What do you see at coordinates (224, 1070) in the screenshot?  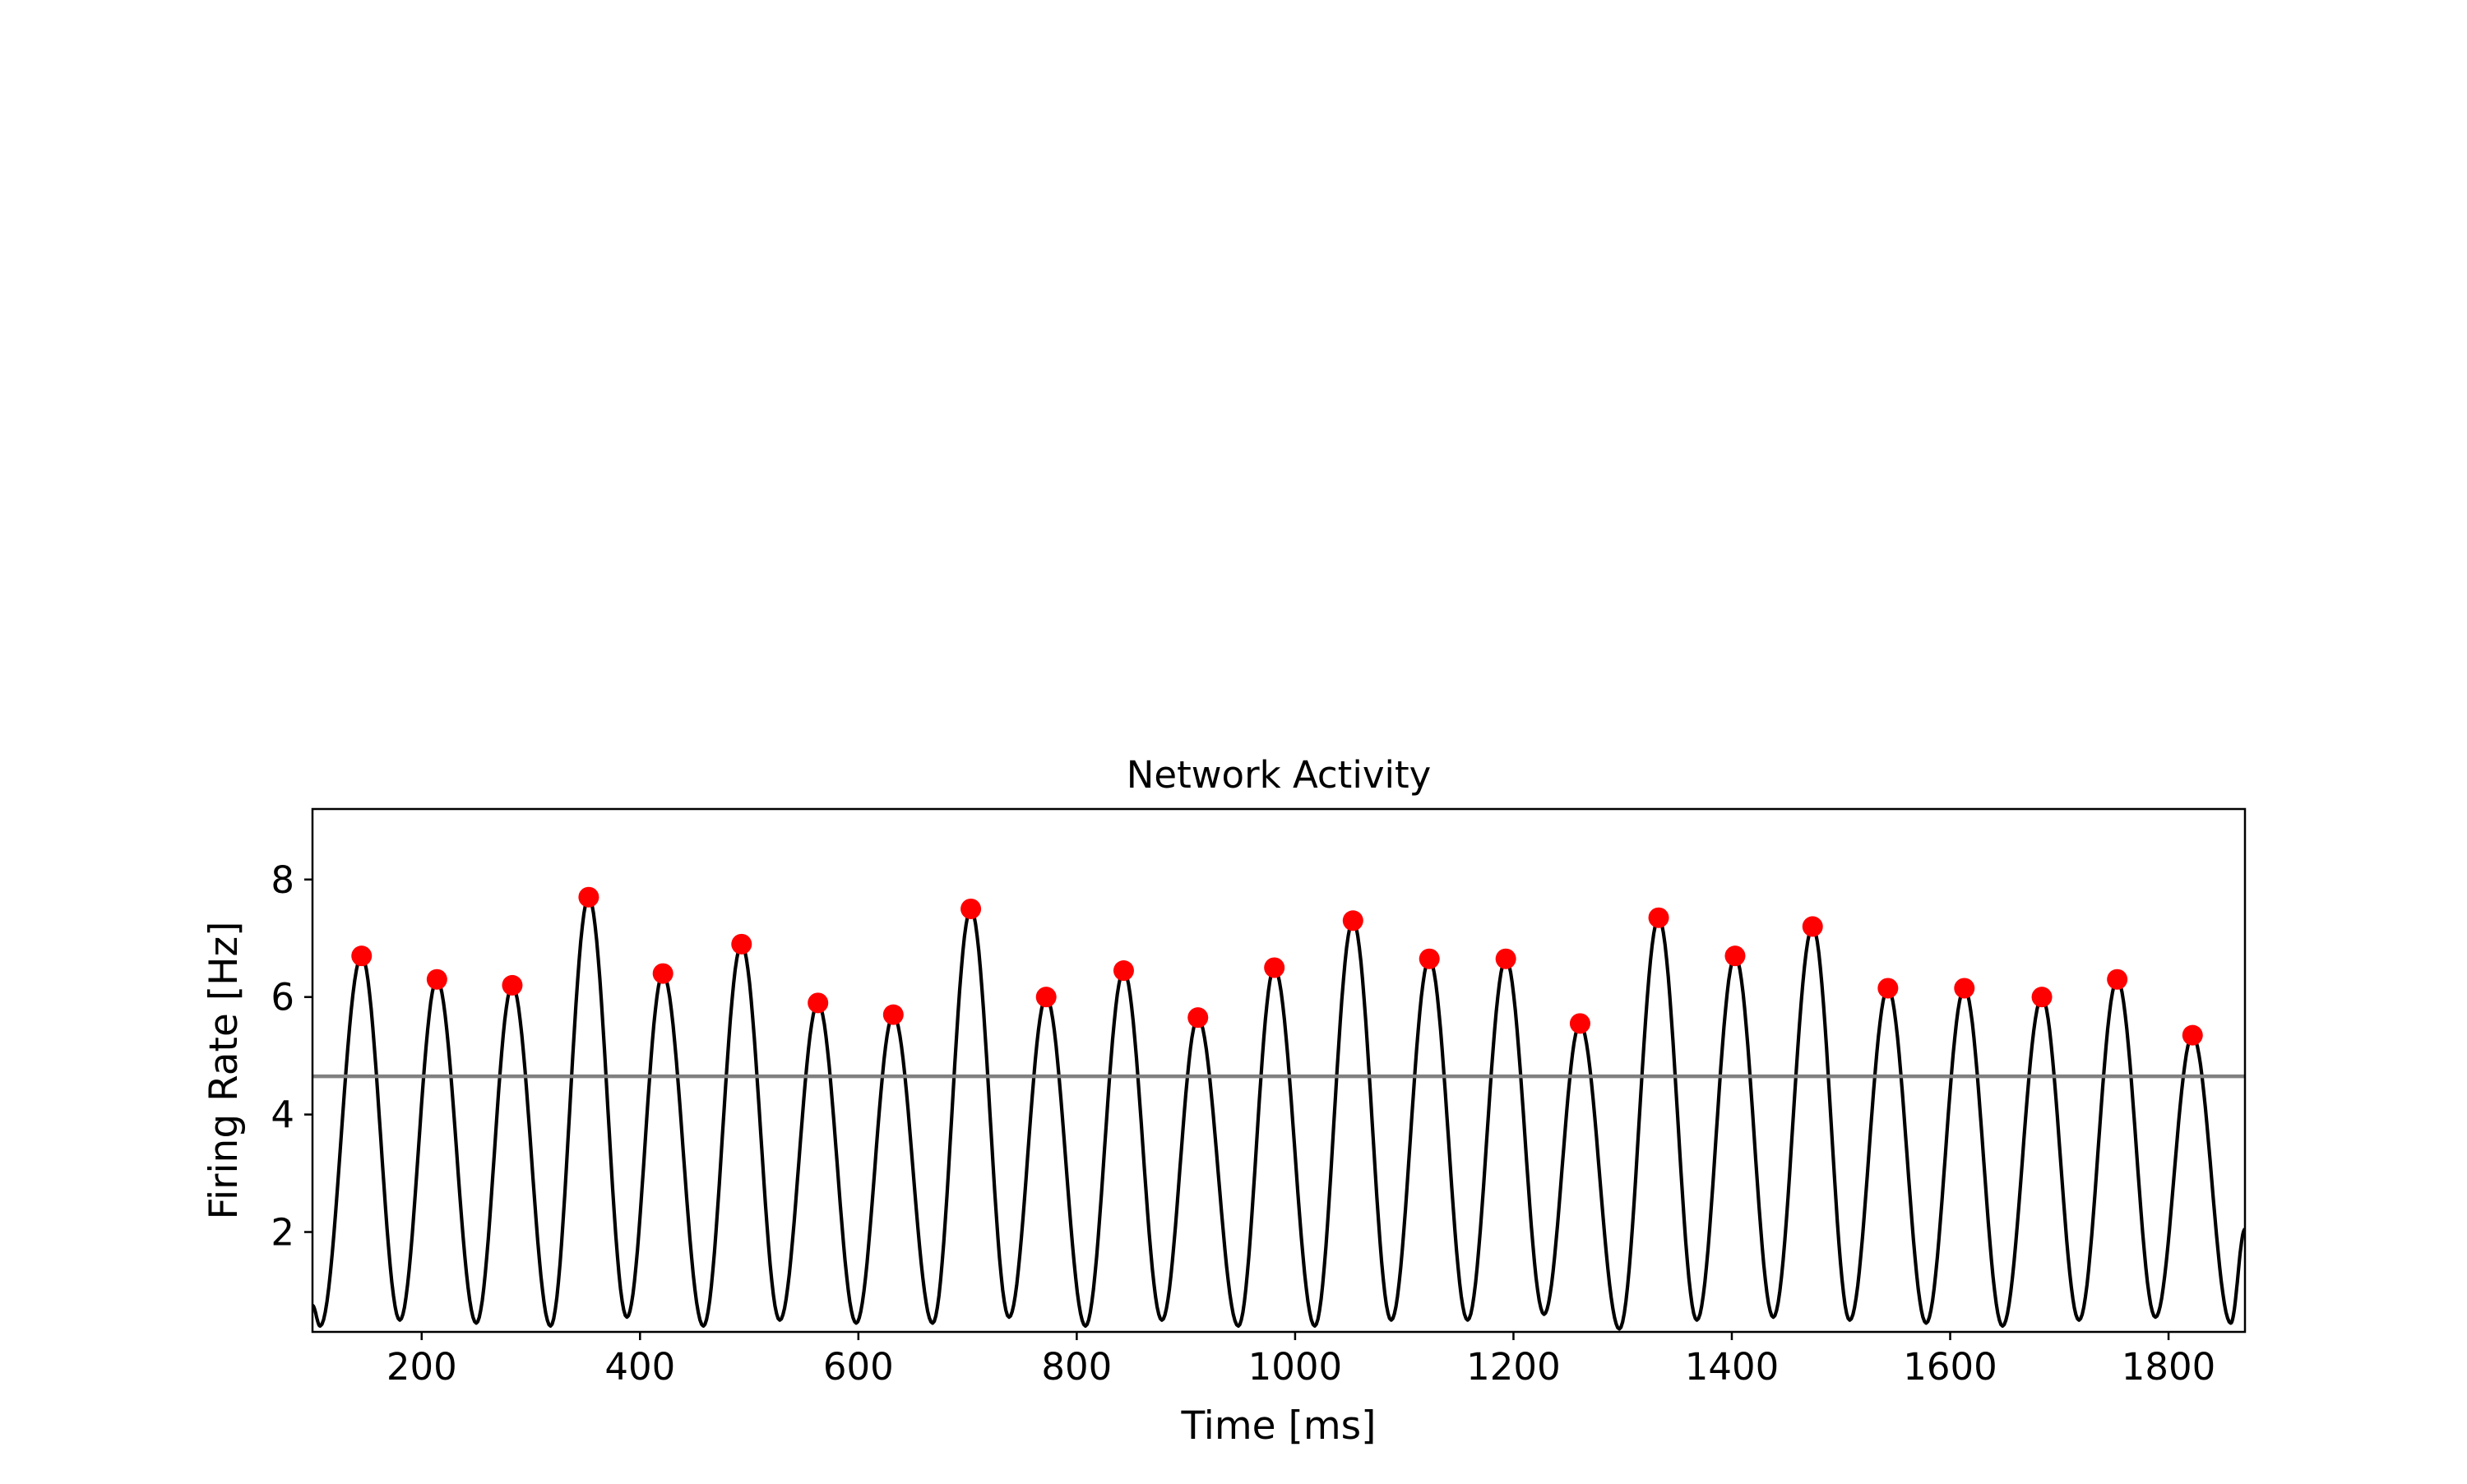 I see `y-axis-label: Firing Rate [Hz]` at bounding box center [224, 1070].